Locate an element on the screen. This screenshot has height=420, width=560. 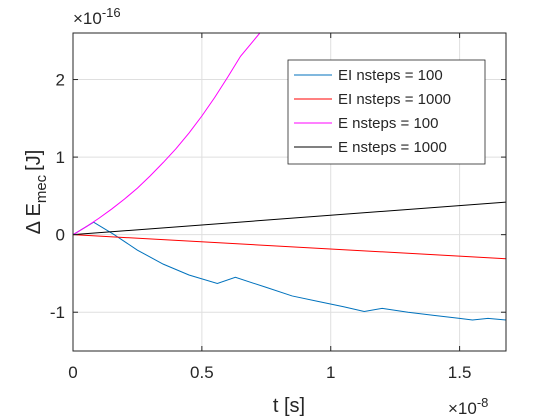
y-tick-label: 2 is located at coordinates (60, 80).